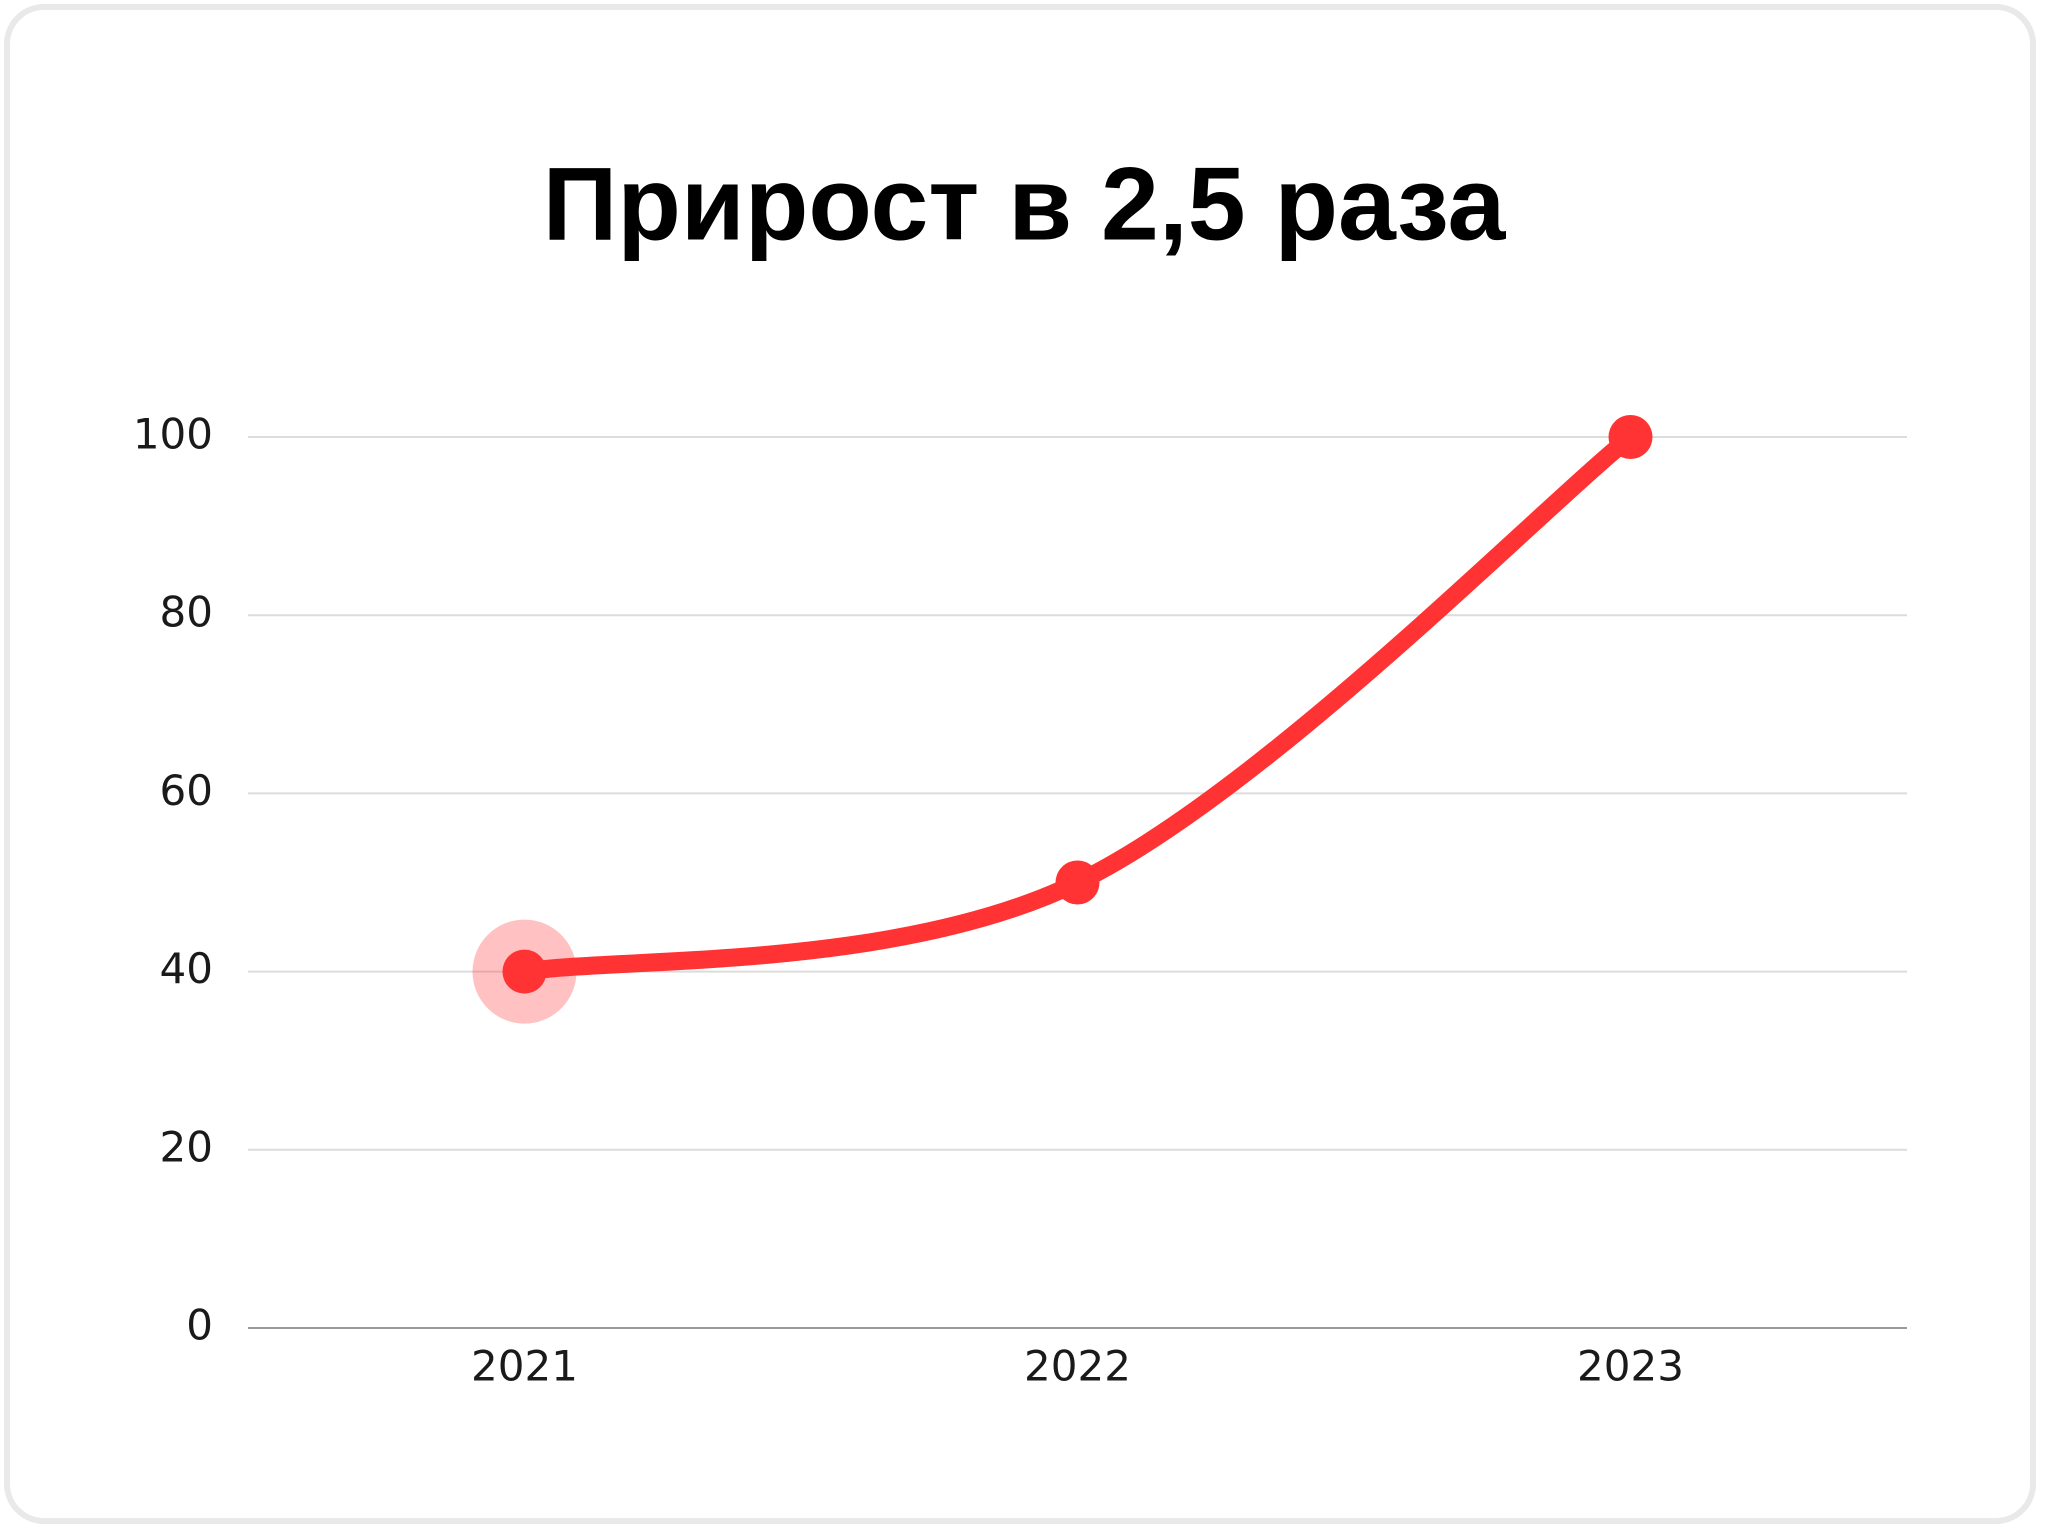  I want to click on x-tick-label: 2021, so click(524, 1366).